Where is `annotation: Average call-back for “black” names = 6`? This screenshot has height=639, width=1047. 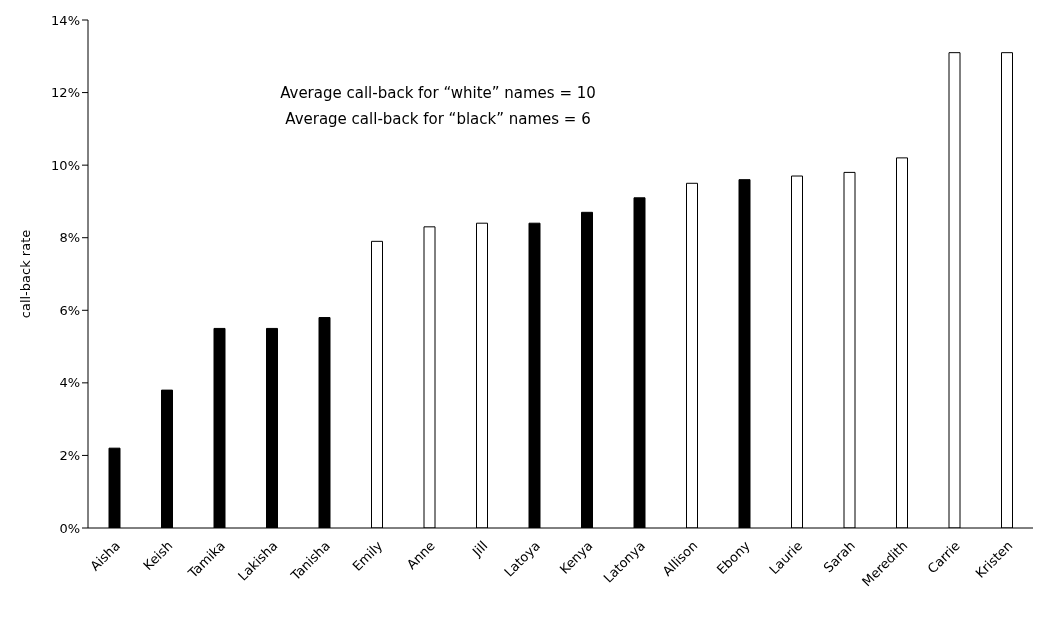 annotation: Average call-back for “black” names = 6 is located at coordinates (438, 119).